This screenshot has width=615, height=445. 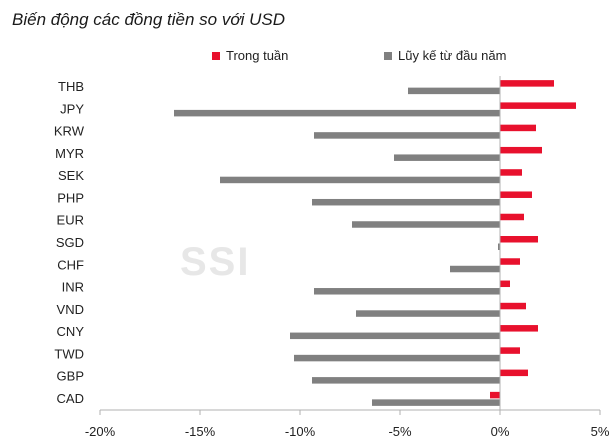 I want to click on category-label: GBP, so click(x=70, y=376).